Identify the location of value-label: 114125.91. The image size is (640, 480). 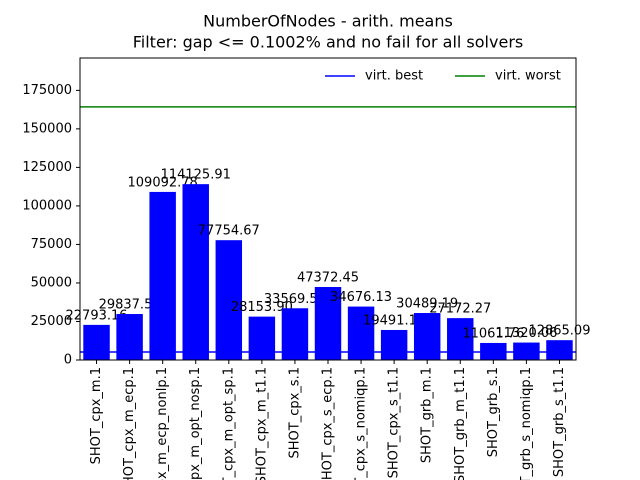
(196, 175).